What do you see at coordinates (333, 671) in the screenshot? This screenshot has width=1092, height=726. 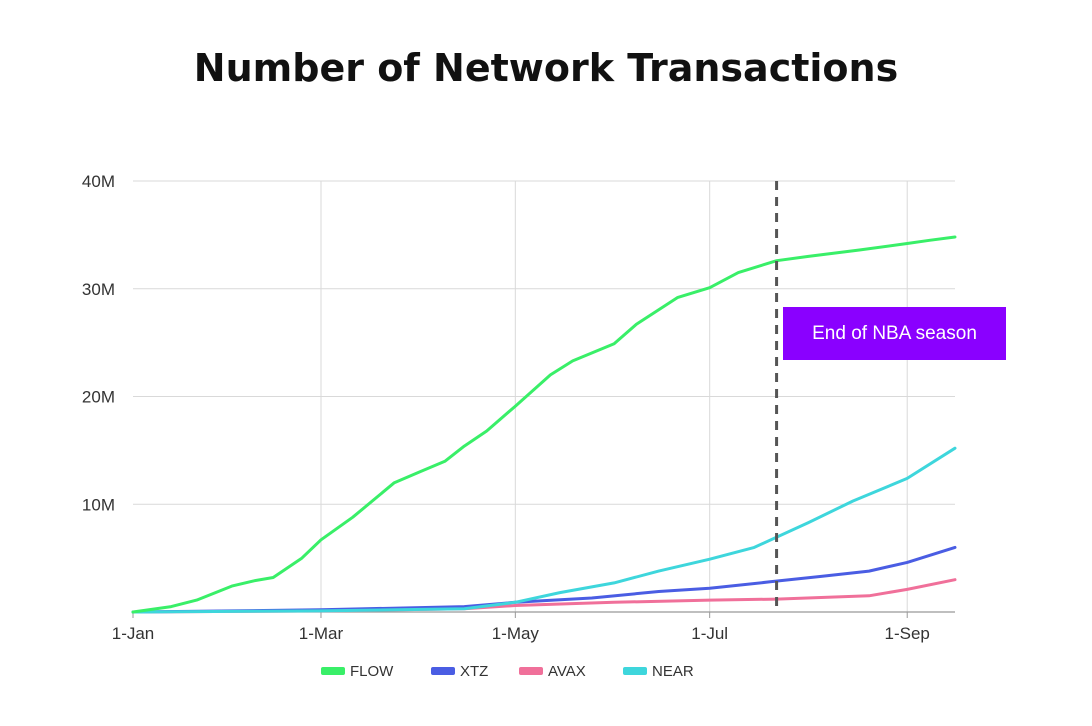 I see `legend-swatch-flow` at bounding box center [333, 671].